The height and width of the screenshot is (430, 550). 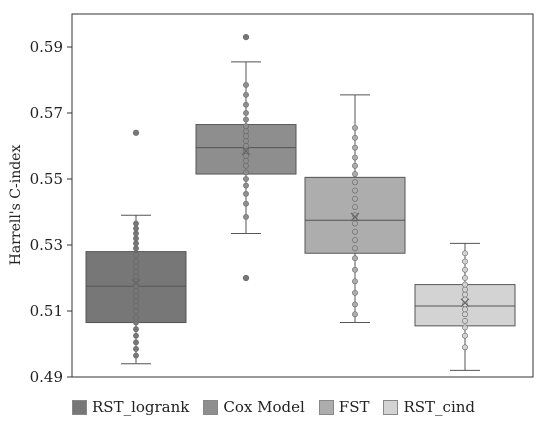 I want to click on y-tick-label-2: 0.53, so click(x=46, y=245).